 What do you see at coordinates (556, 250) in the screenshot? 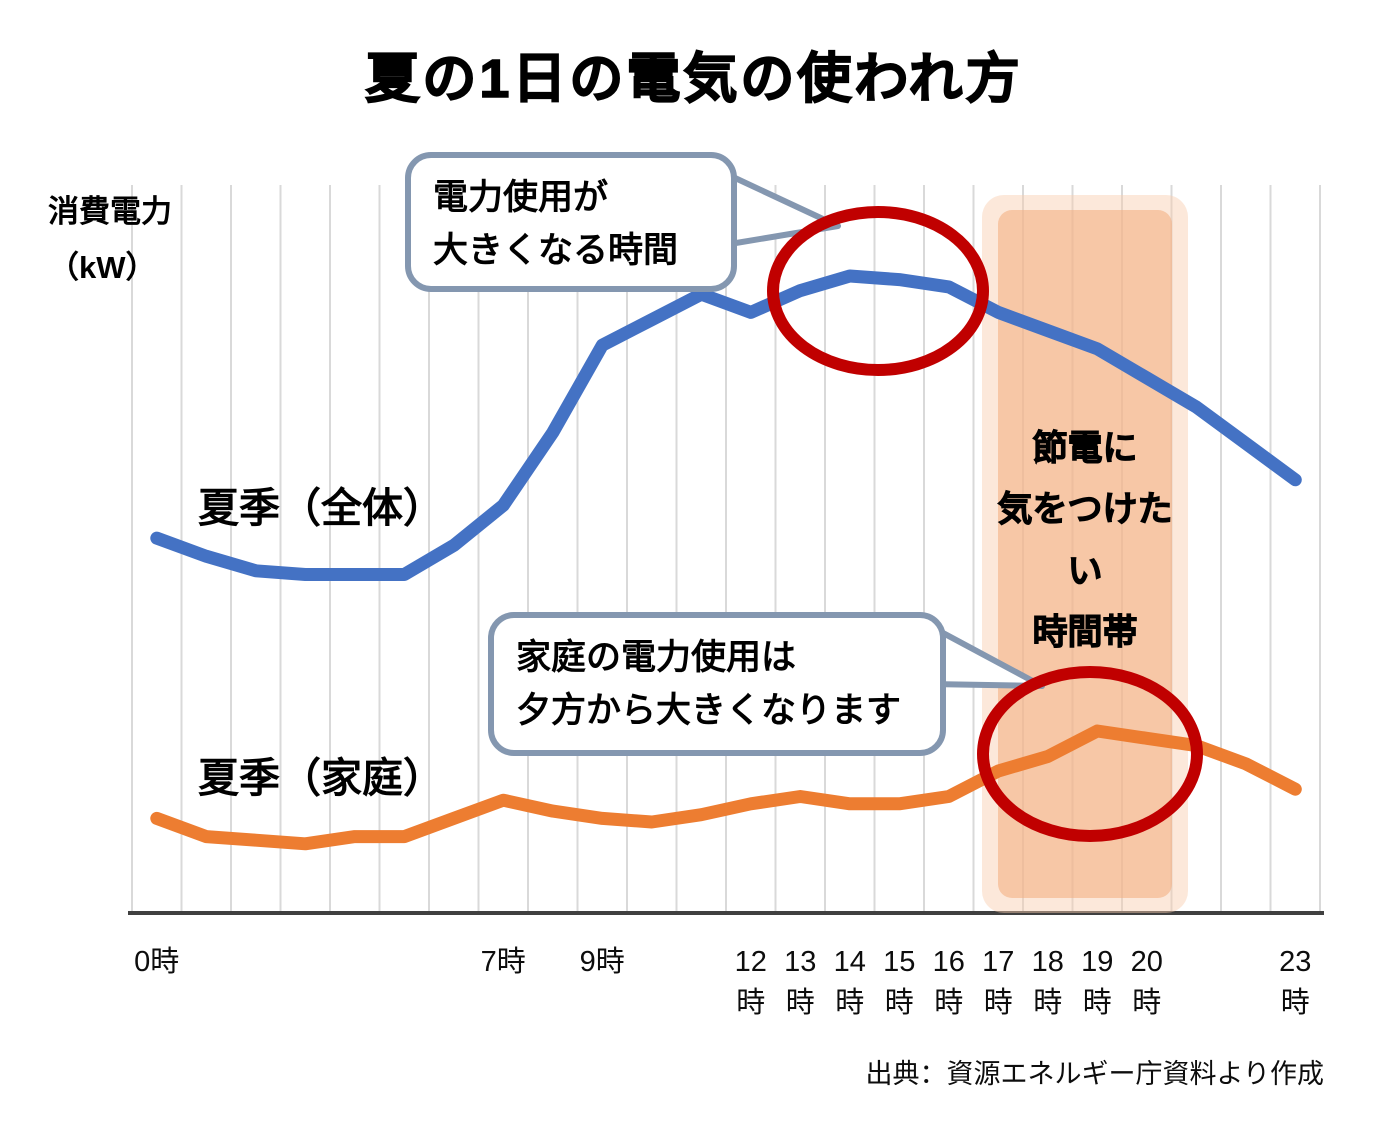
I see `callout-peak-line2: 大きくなる時間` at bounding box center [556, 250].